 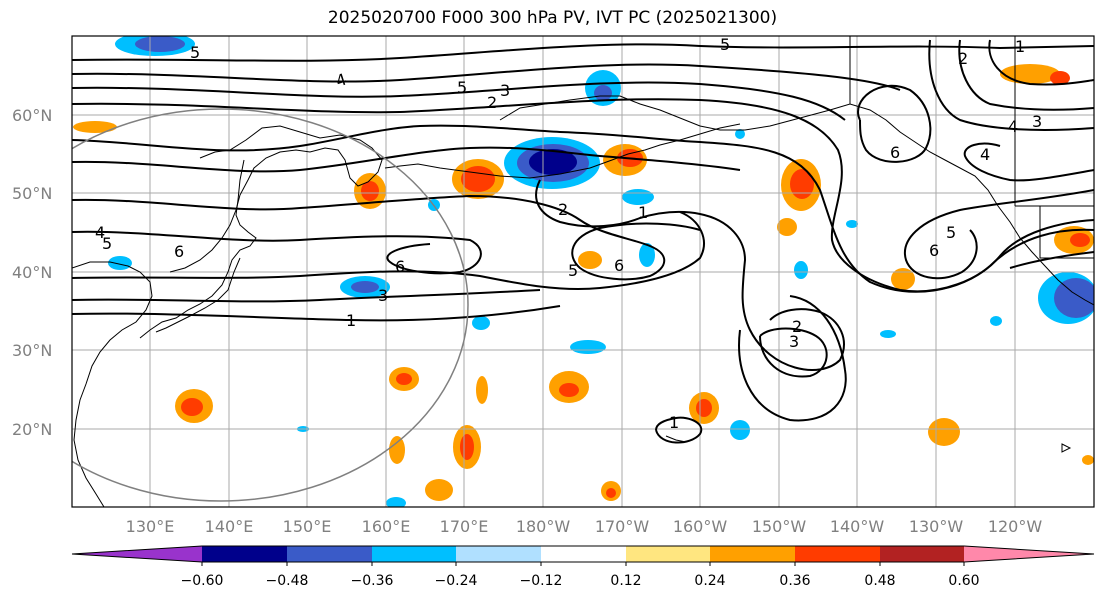 I want to click on lon-label: 150°E, so click(x=307, y=526).